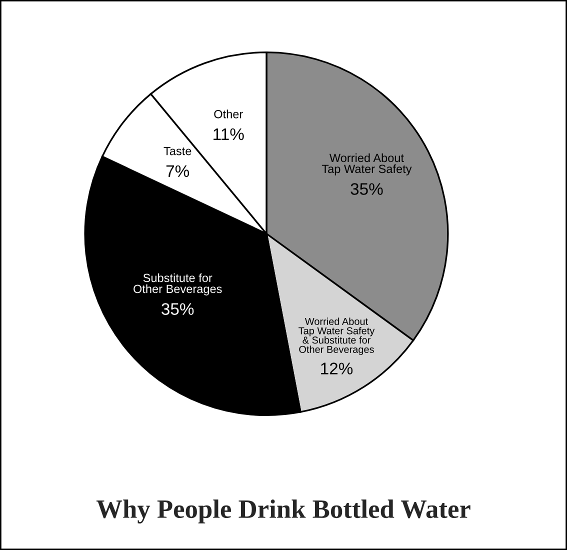 This screenshot has width=567, height=550. Describe the element at coordinates (228, 114) in the screenshot. I see `slice-label: Other` at that location.